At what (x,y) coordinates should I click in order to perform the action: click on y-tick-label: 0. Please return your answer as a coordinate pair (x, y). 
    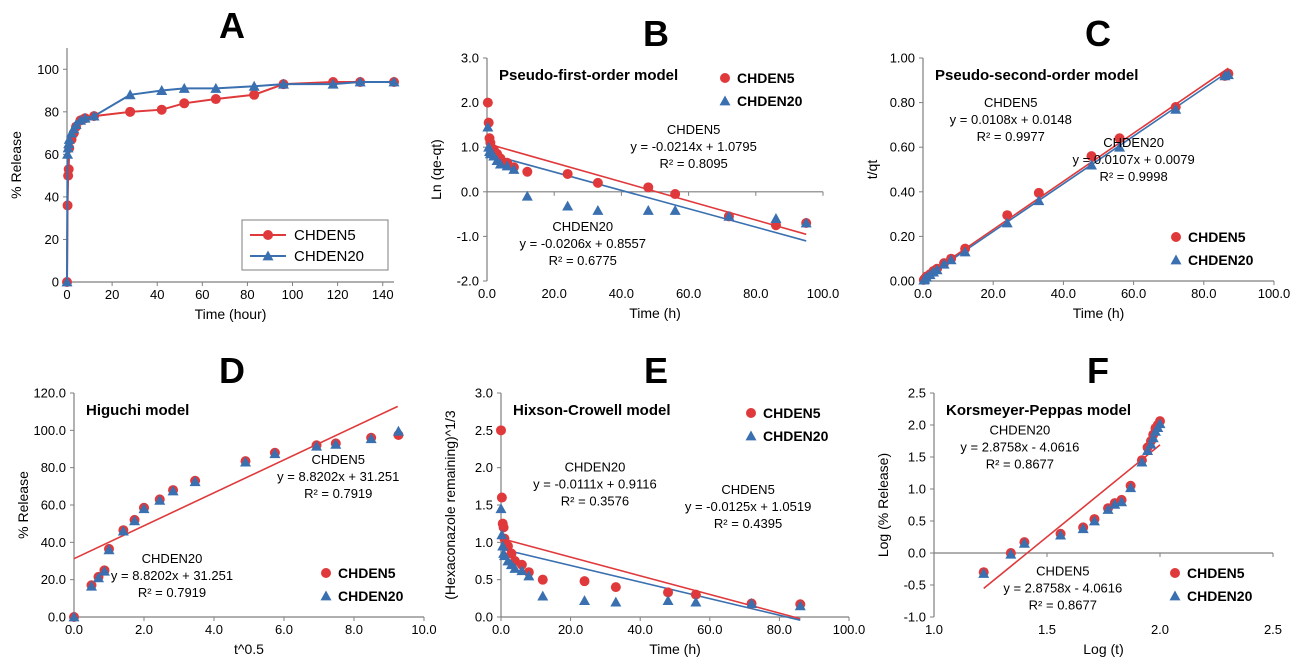
    Looking at the image, I should click on (55, 282).